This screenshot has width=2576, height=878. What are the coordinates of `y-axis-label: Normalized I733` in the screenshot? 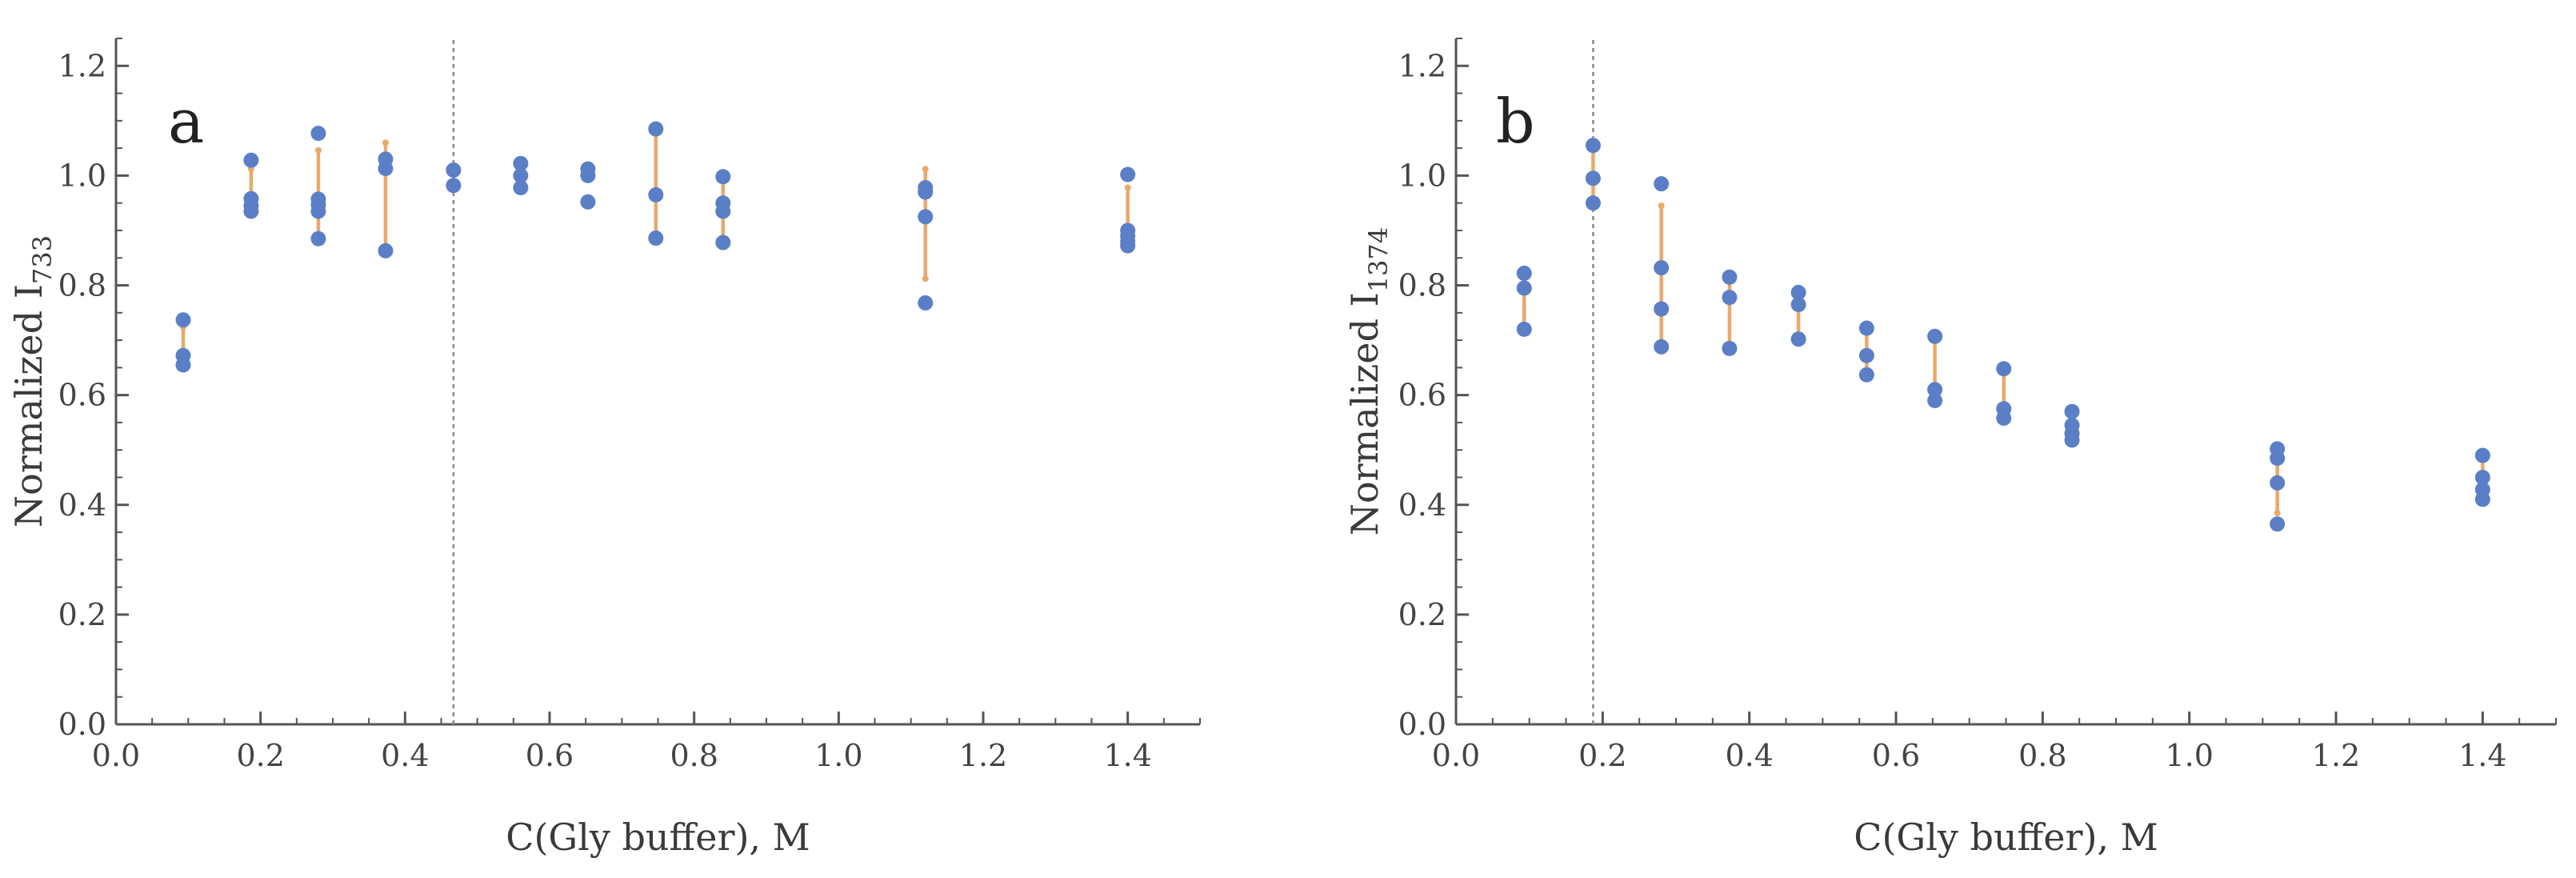 It's located at (32, 381).